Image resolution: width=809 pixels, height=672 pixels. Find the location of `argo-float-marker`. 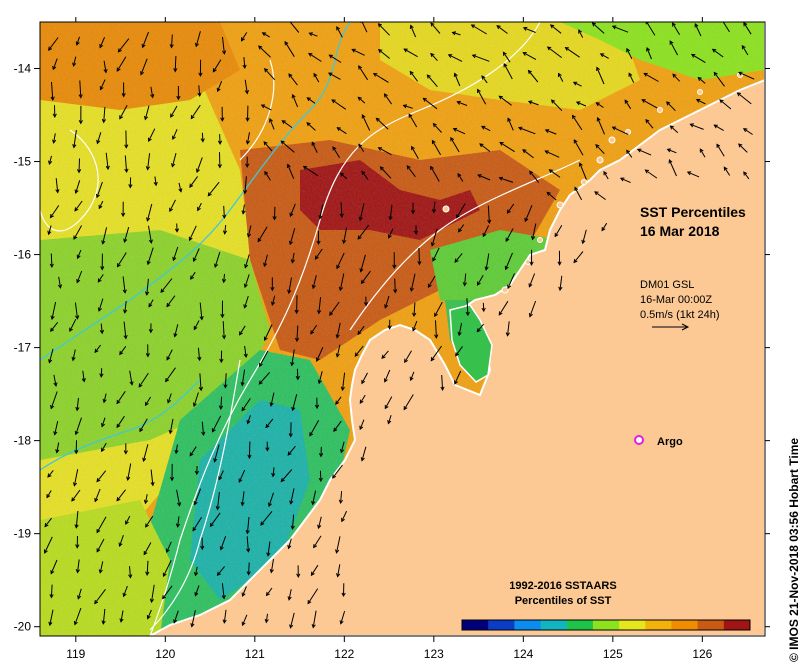

argo-float-marker is located at coordinates (639, 440).